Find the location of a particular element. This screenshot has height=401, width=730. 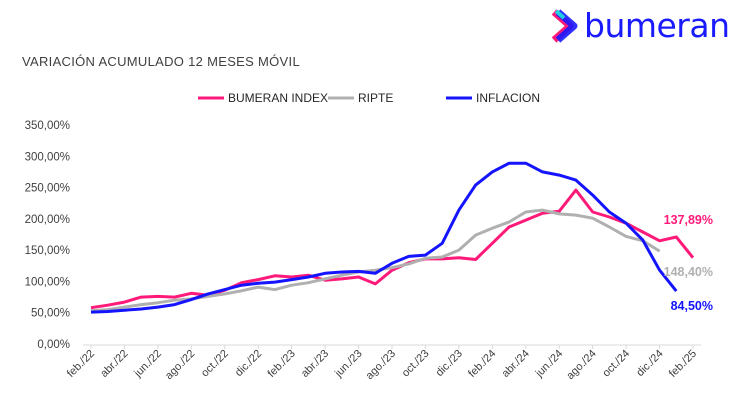

x-tick-label: jun./23 is located at coordinates (348, 364).